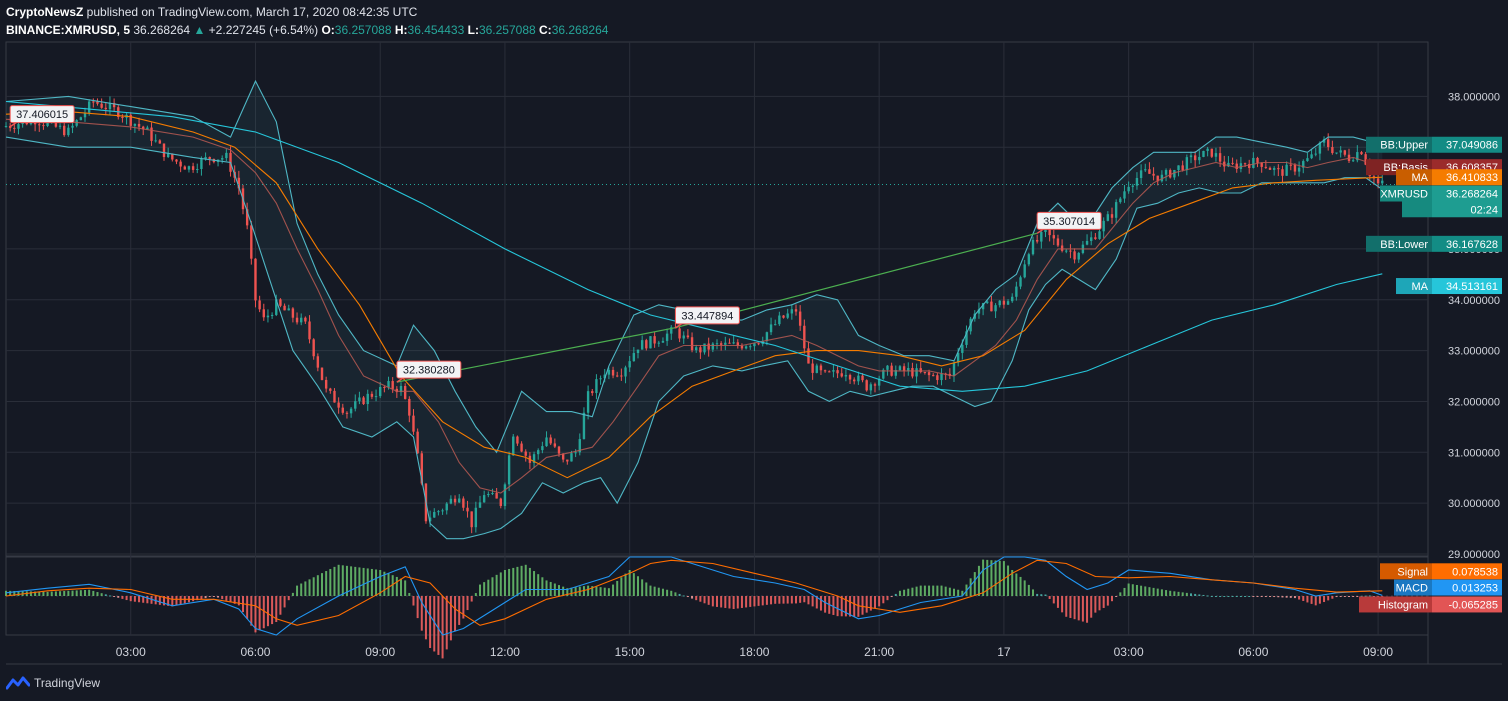 The height and width of the screenshot is (701, 1508). Describe the element at coordinates (429, 371) in the screenshot. I see `price-callout: 32.380280` at that location.